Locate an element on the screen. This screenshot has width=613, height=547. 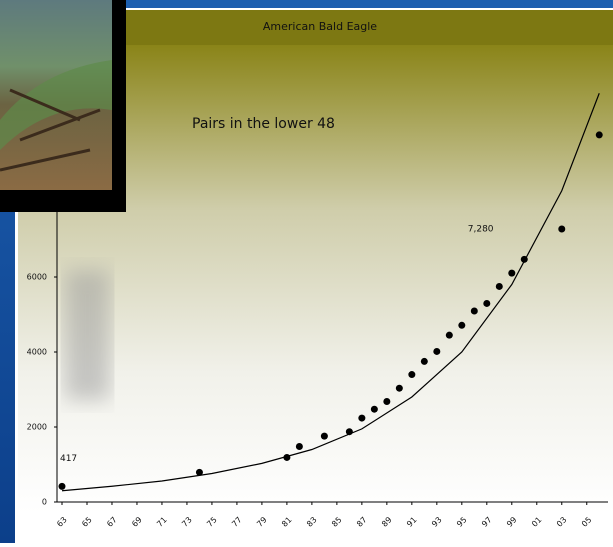
annotation: Pairs in the lower 48 is located at coordinates (263, 124).